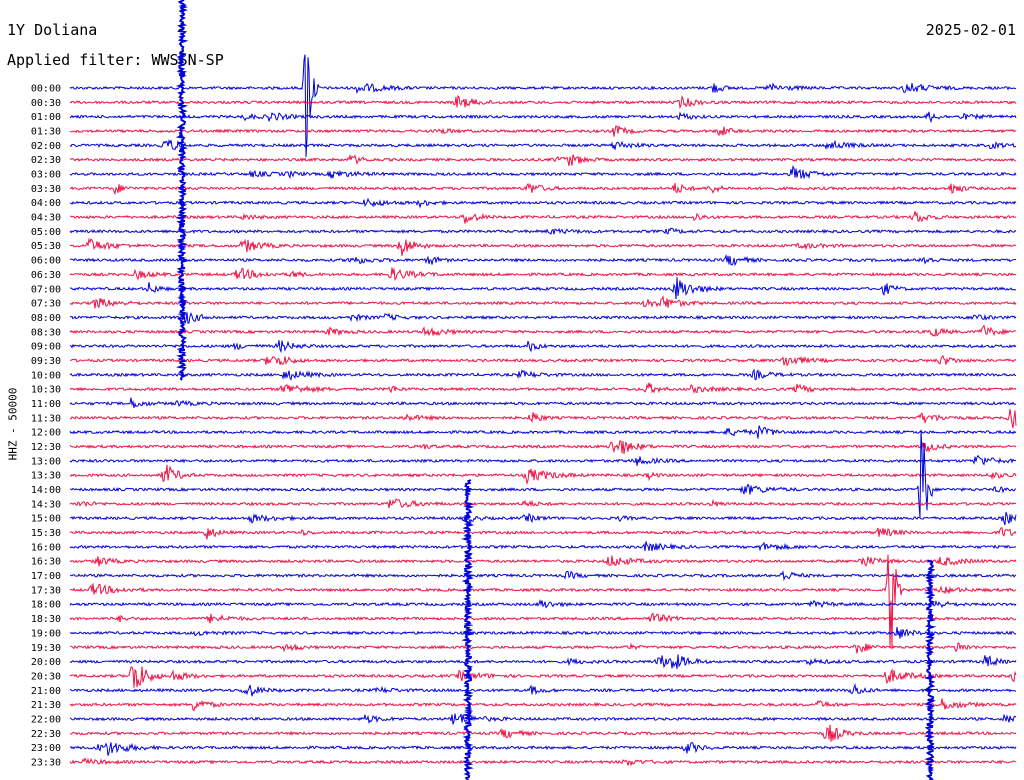  I want to click on time-tick-label: 03:00, so click(46, 175).